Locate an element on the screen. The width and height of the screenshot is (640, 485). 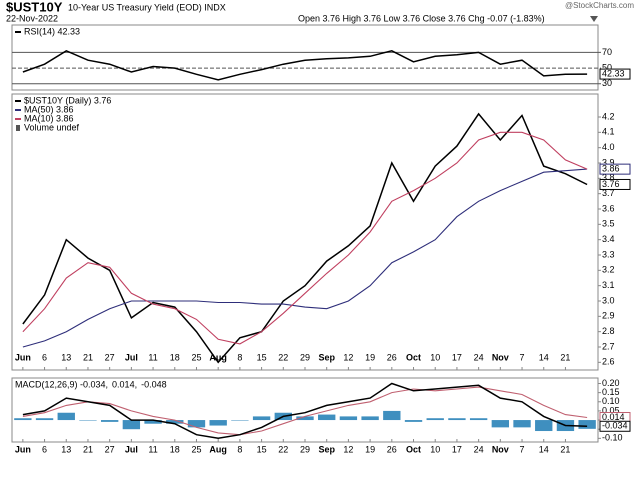
x-tick-label: 19 is located at coordinates (370, 357).